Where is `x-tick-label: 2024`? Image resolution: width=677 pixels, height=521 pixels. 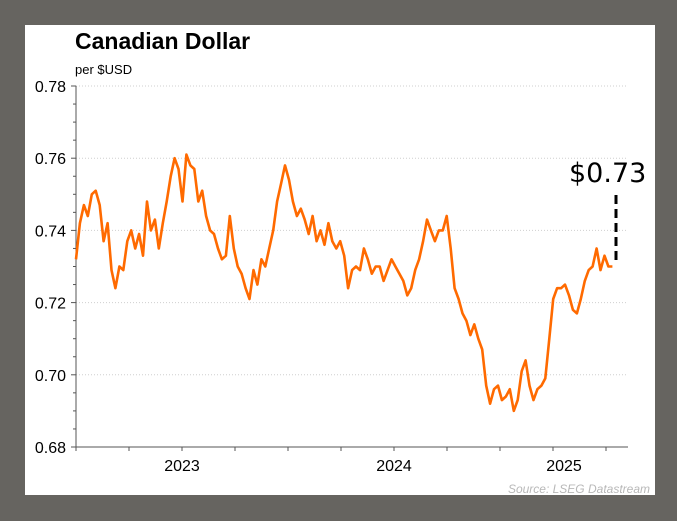
x-tick-label: 2024 is located at coordinates (394, 466).